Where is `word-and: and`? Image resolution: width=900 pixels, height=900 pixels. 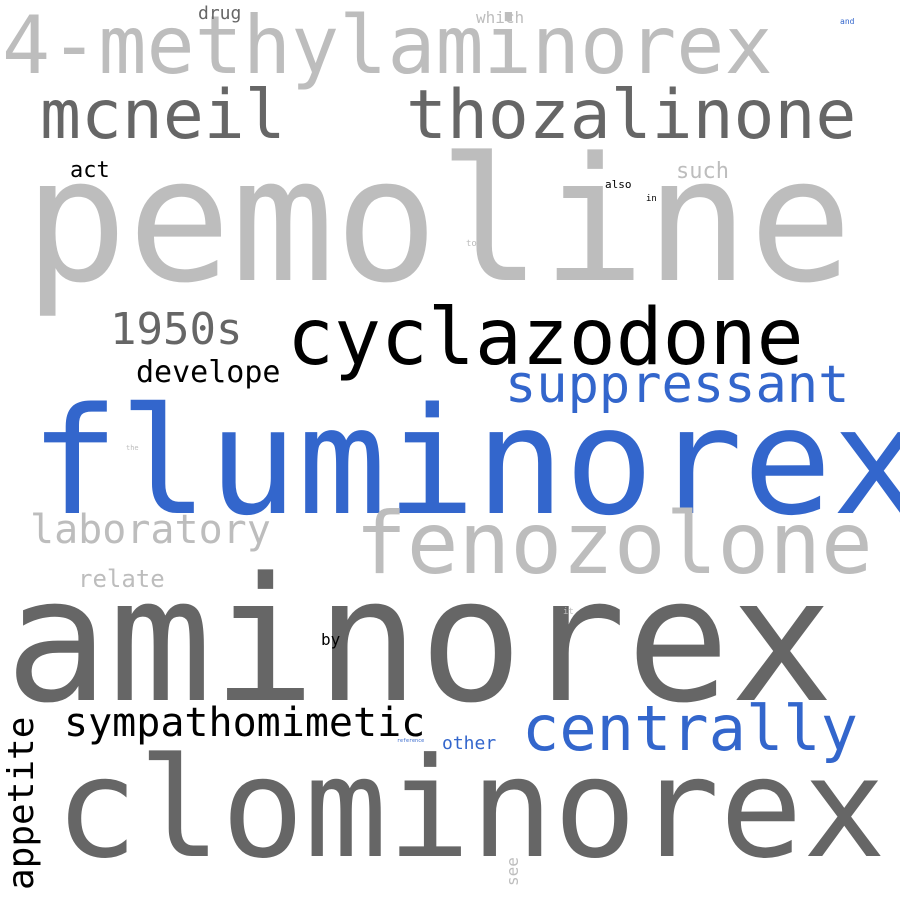 word-and: and is located at coordinates (847, 21).